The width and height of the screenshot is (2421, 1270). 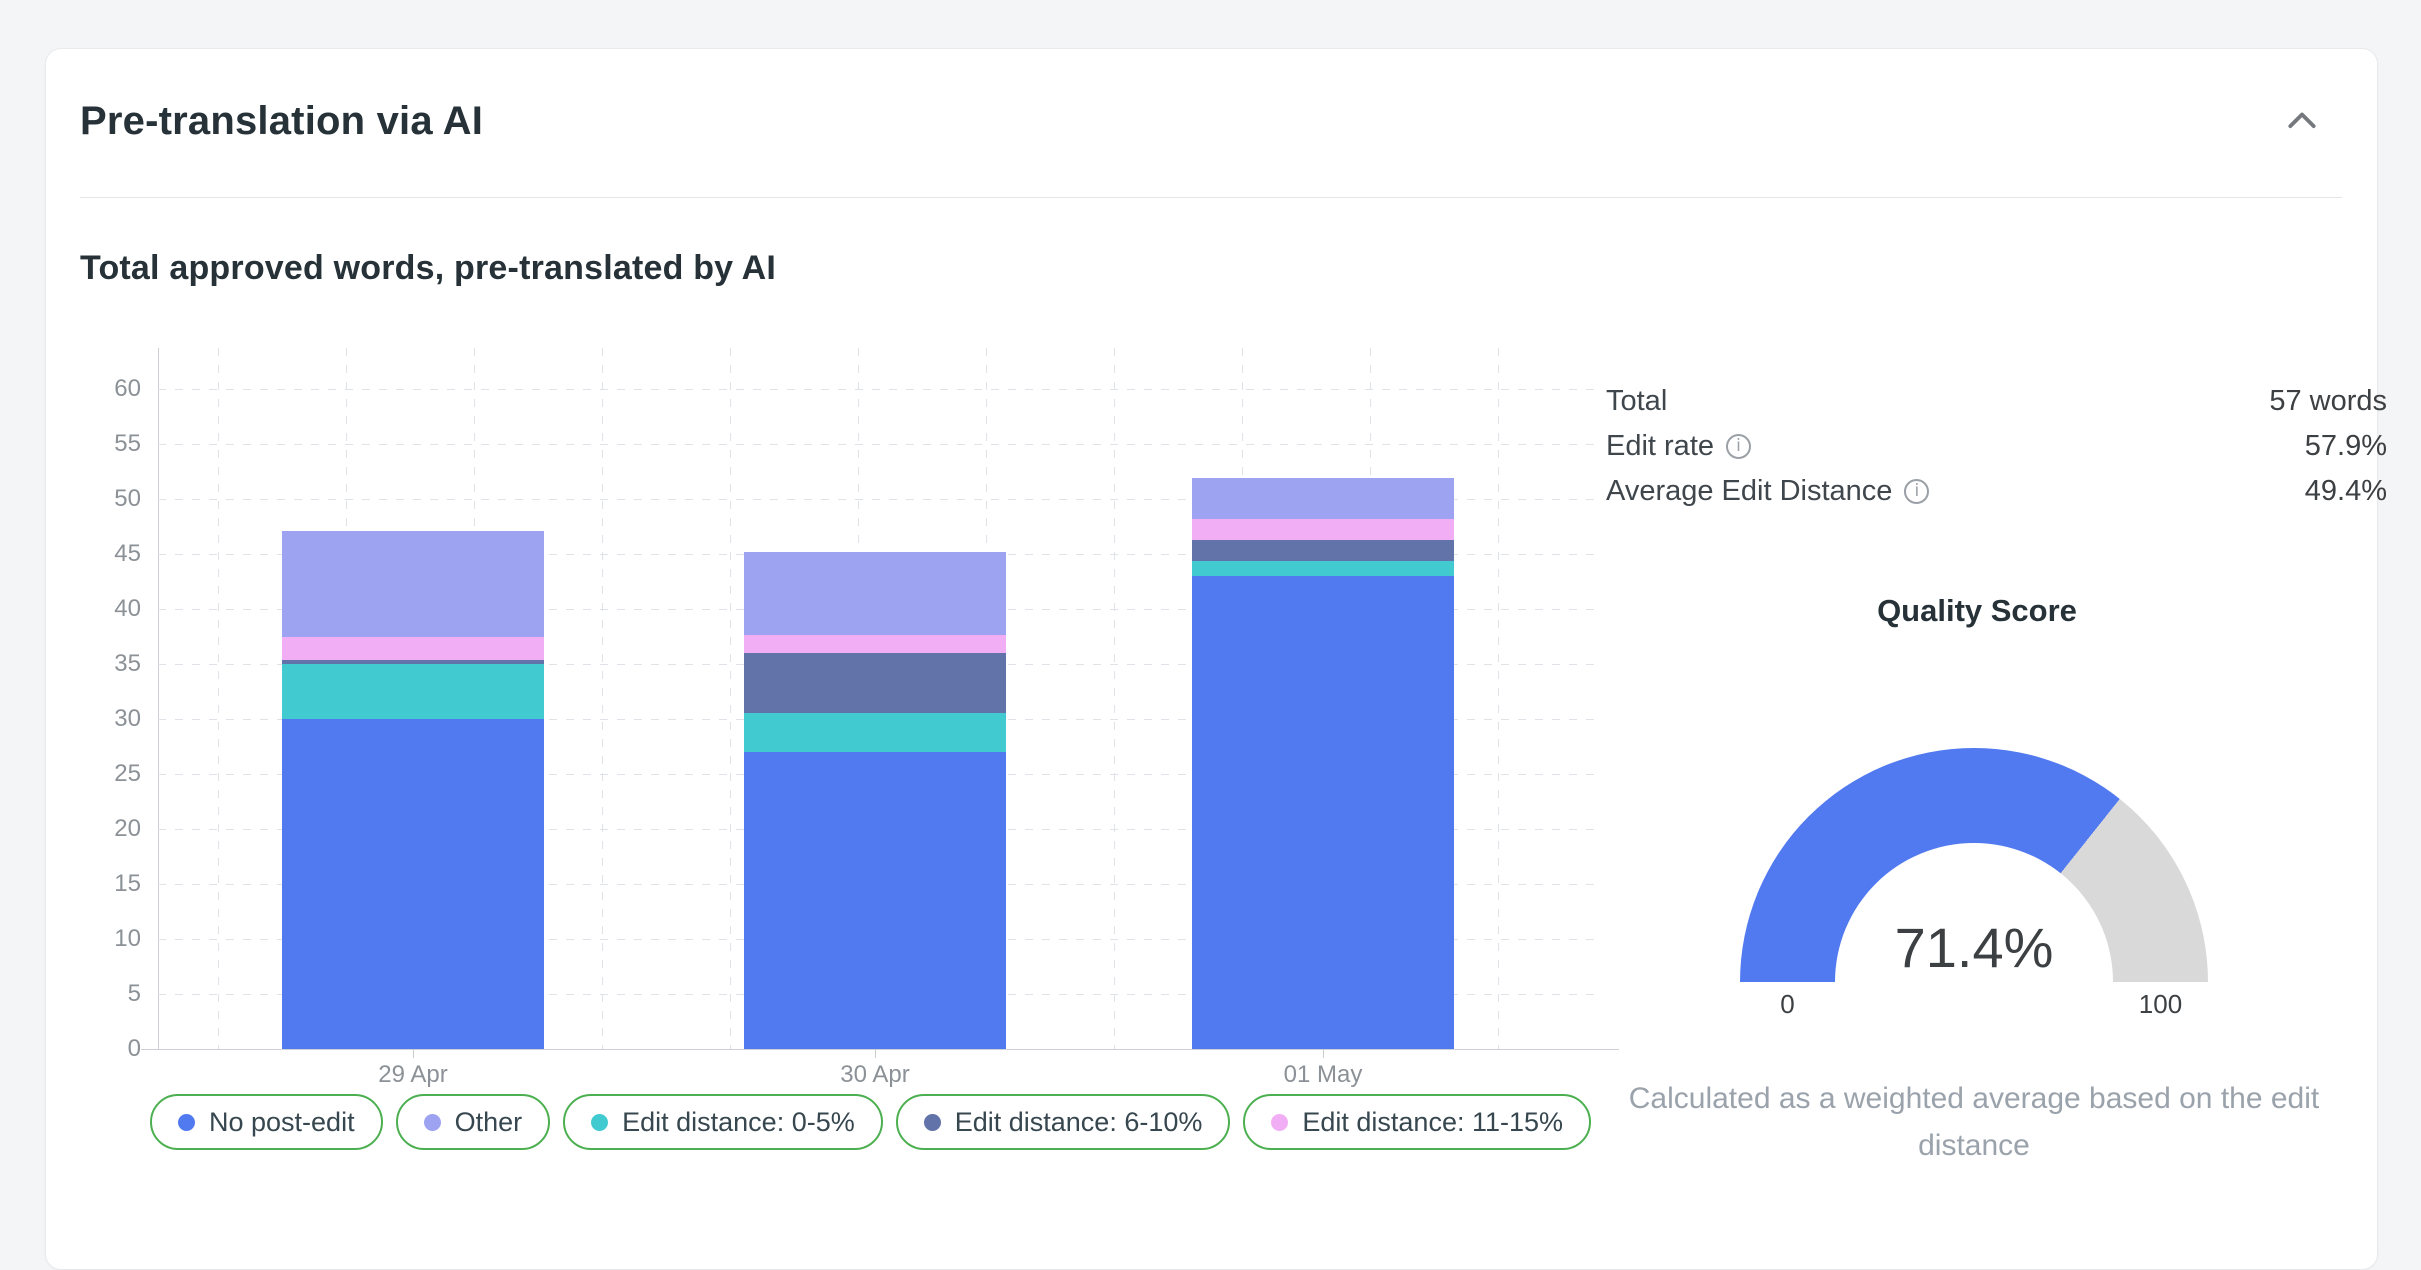 What do you see at coordinates (1996, 401) in the screenshot?
I see `stat-row-total: Total 57 words` at bounding box center [1996, 401].